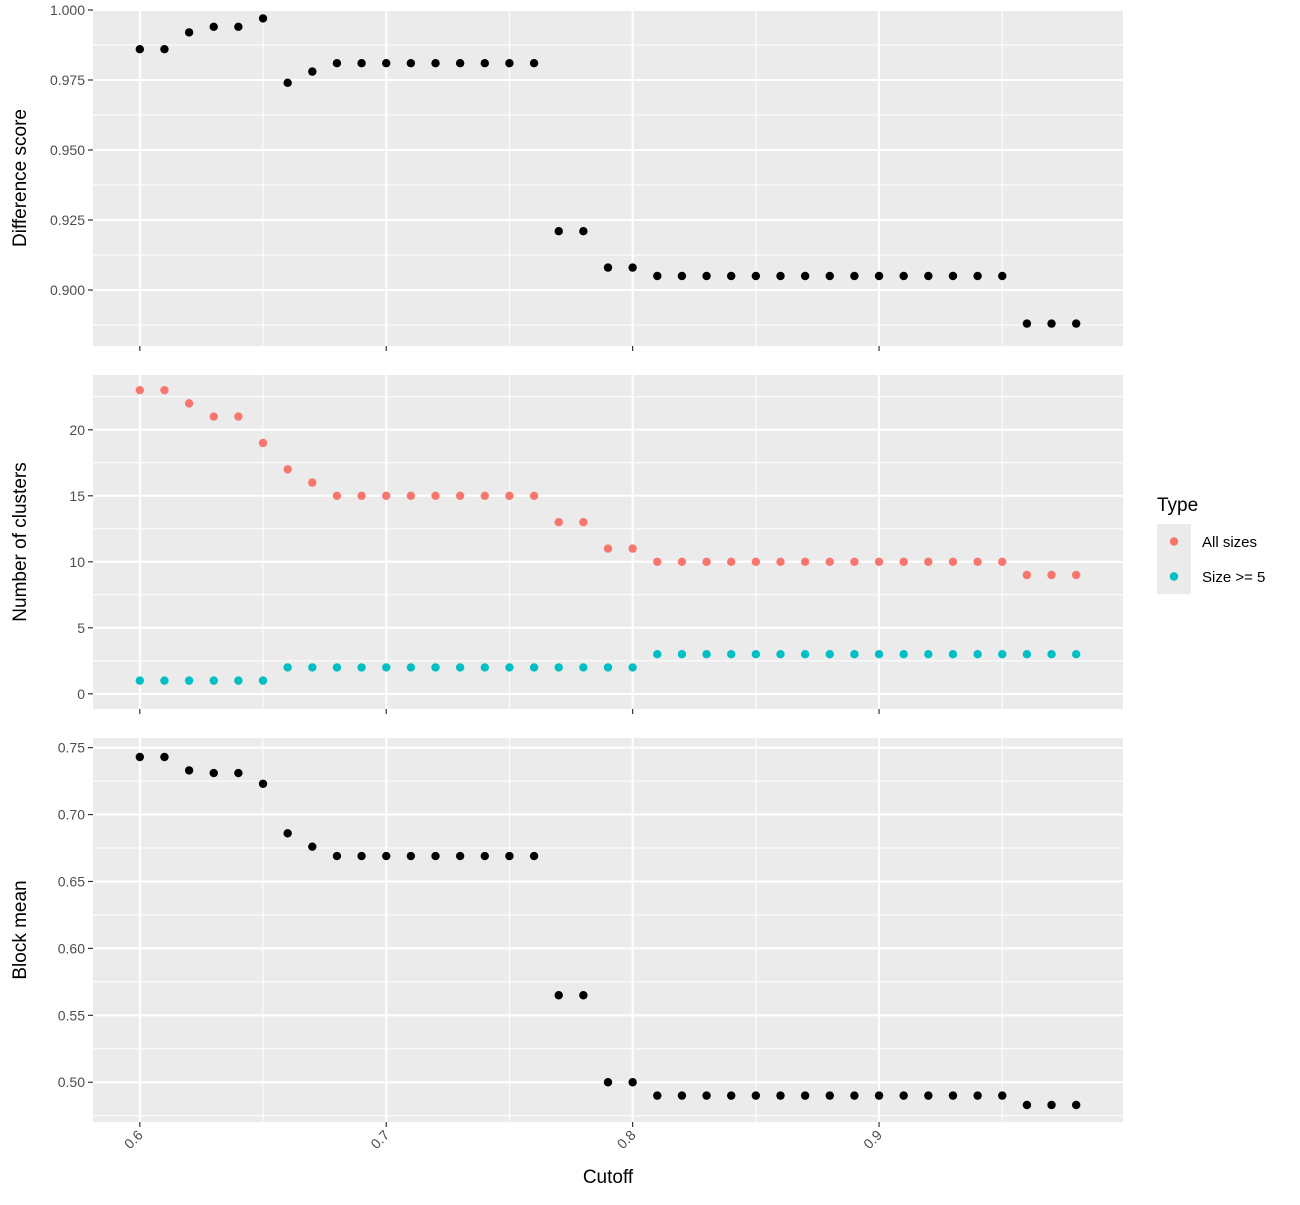 Image resolution: width=1300 pixels, height=1205 pixels. I want to click on legend-title: Type, so click(1177, 505).